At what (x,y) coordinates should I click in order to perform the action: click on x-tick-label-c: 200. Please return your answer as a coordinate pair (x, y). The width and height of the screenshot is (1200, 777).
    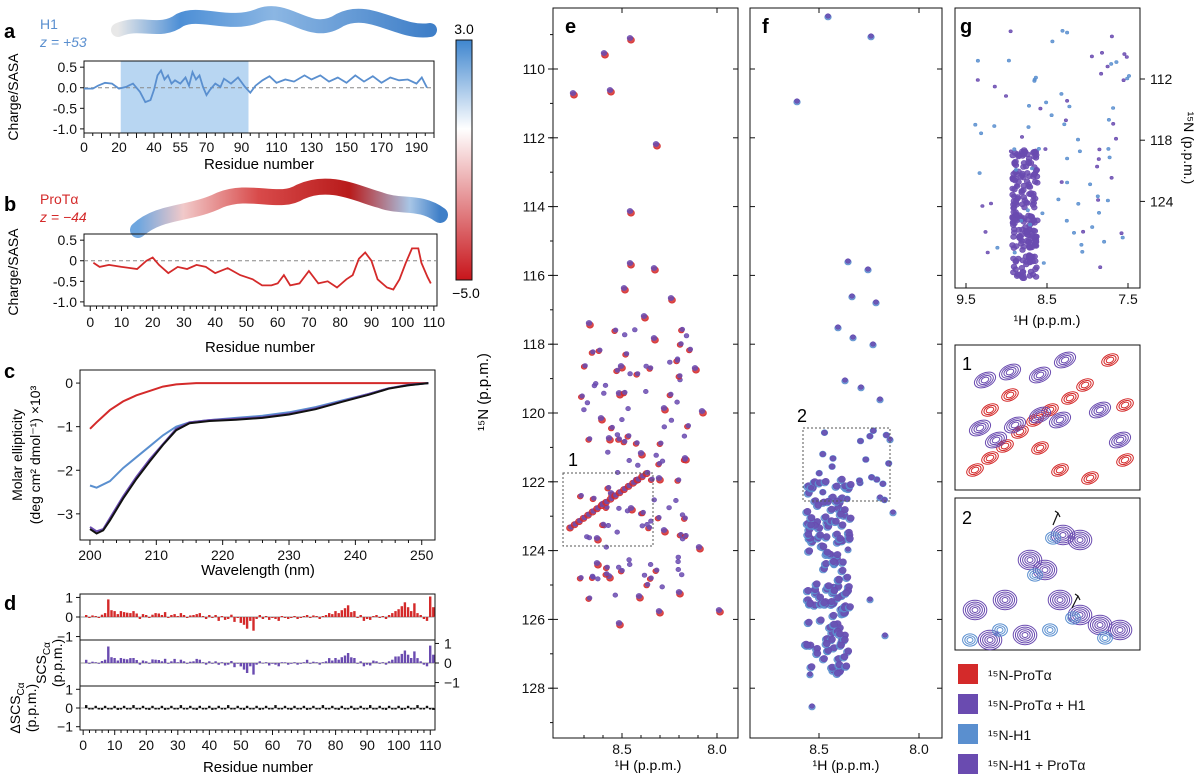
    Looking at the image, I should click on (90, 555).